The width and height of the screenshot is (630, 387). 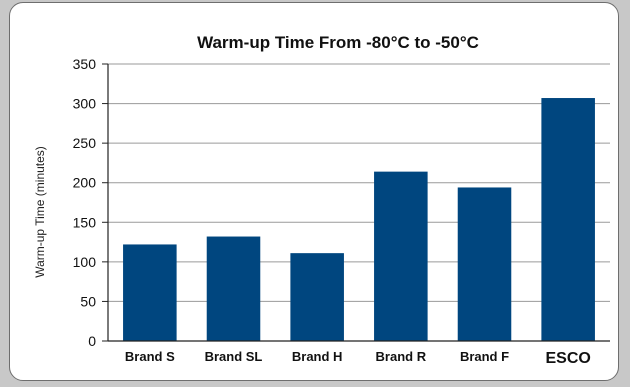 I want to click on y-tick-label: 300, so click(x=85, y=104).